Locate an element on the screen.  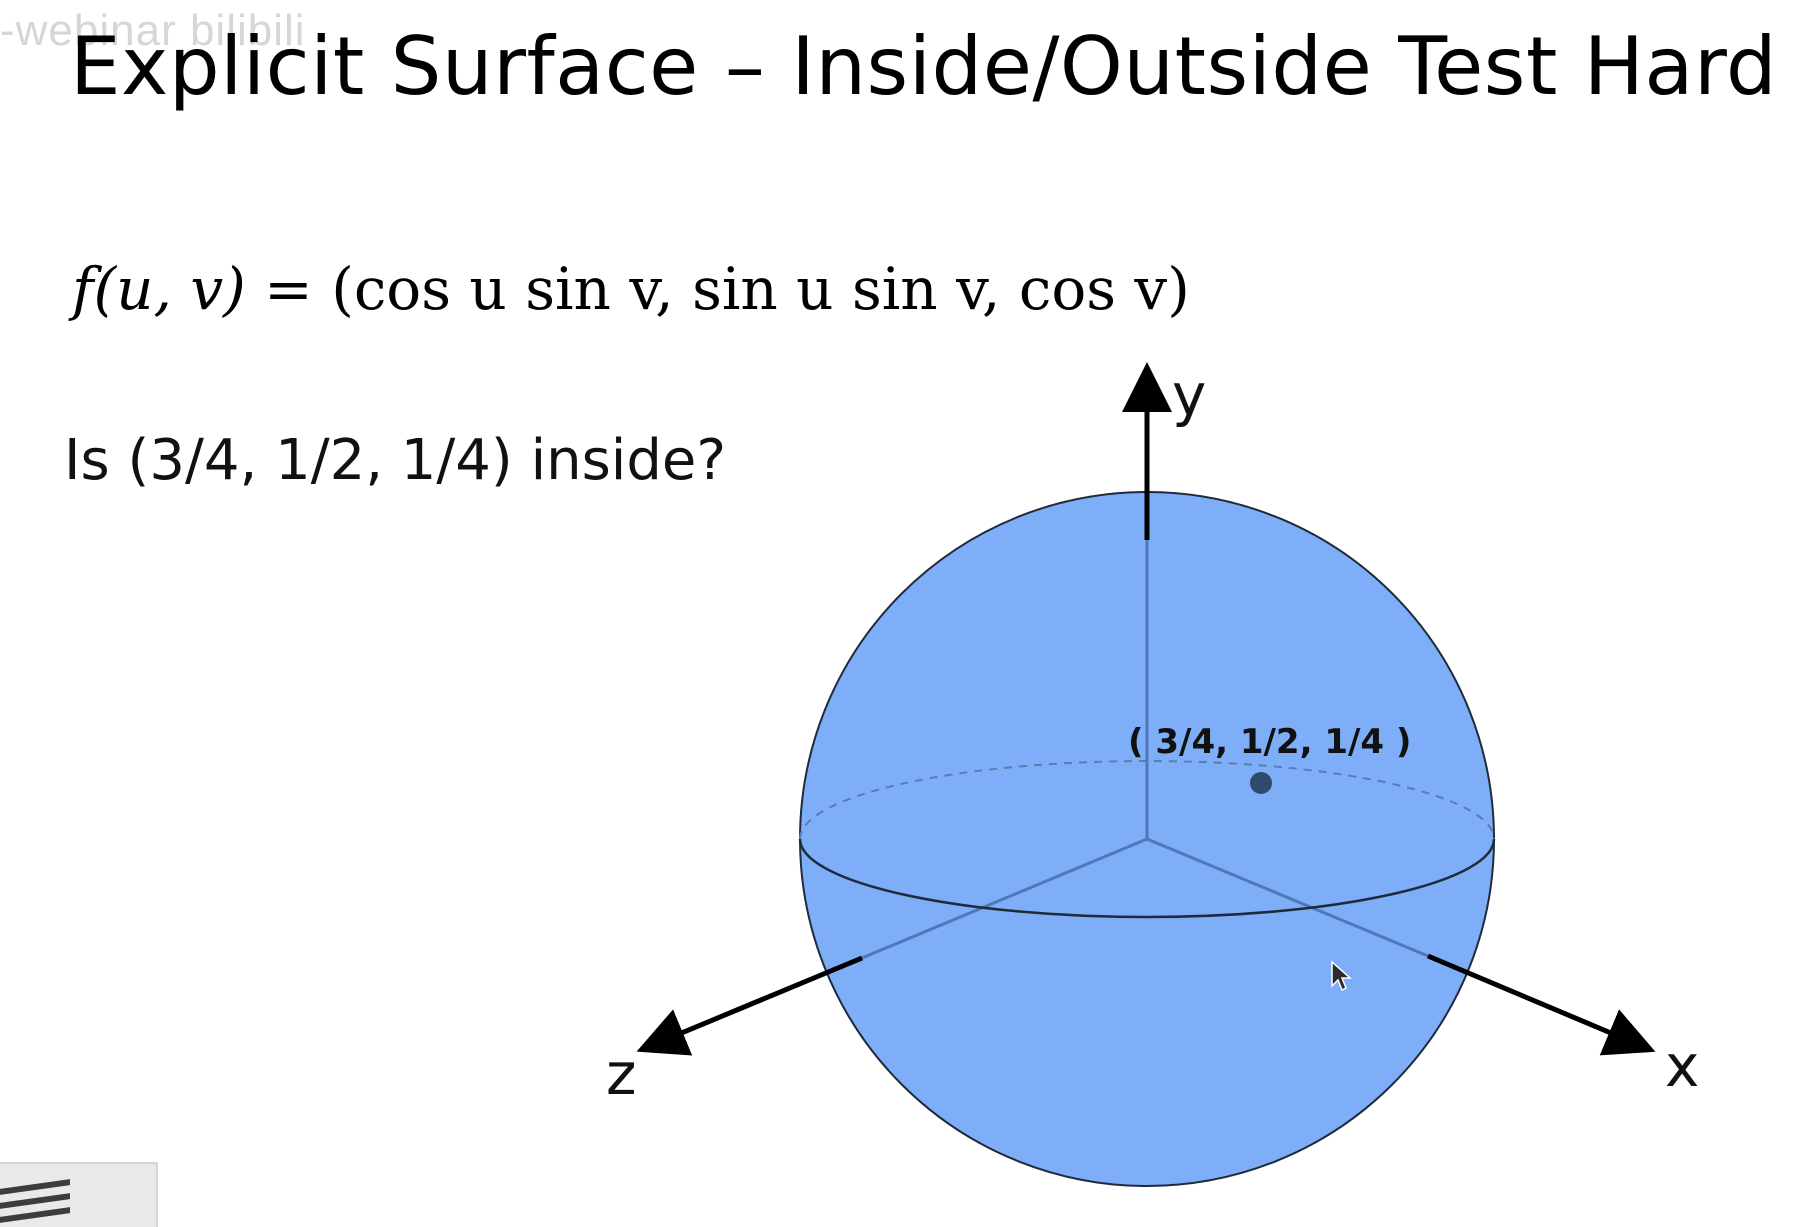
point-label: ( 3/4, 1/2, 1/4 ) is located at coordinates (1269, 742).